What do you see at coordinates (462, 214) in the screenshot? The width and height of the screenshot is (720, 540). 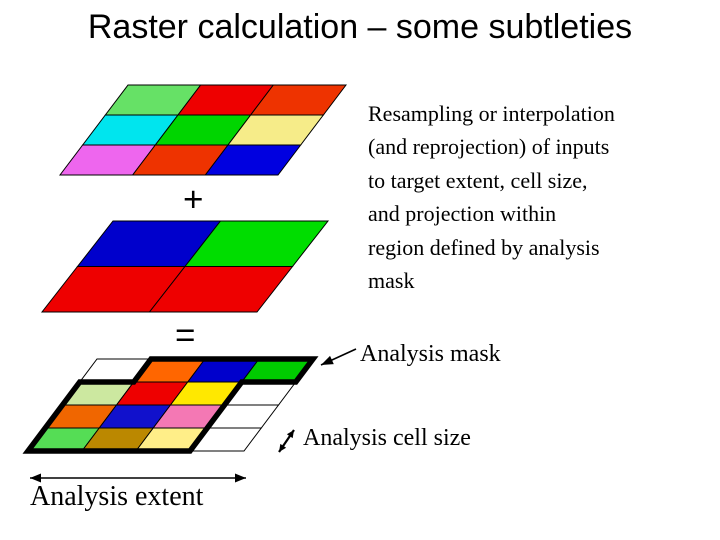 I see `description-line: and projection within` at bounding box center [462, 214].